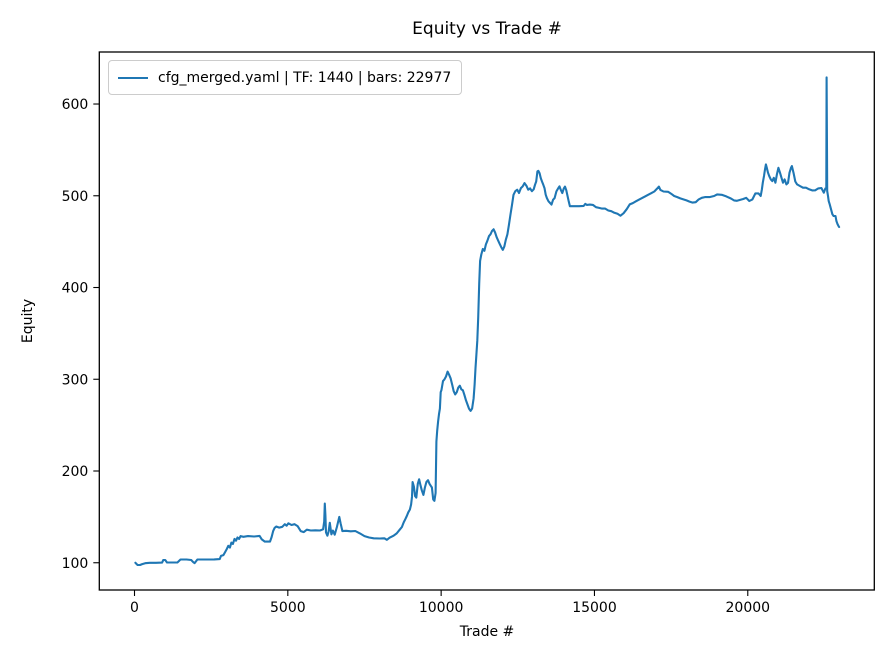 Image resolution: width=896 pixels, height=672 pixels. What do you see at coordinates (75, 380) in the screenshot?
I see `y-tick-label: 300` at bounding box center [75, 380].